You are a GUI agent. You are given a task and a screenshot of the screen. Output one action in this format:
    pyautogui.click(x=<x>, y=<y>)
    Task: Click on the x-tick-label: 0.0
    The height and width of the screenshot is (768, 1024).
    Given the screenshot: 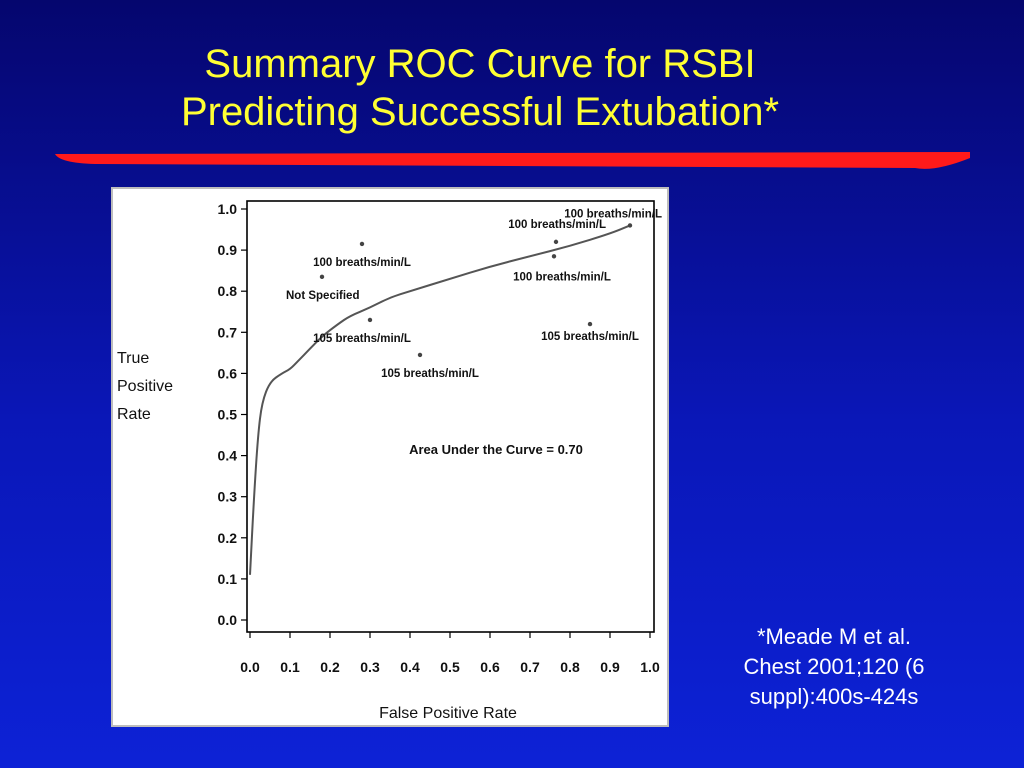 What is the action you would take?
    pyautogui.click(x=250, y=667)
    